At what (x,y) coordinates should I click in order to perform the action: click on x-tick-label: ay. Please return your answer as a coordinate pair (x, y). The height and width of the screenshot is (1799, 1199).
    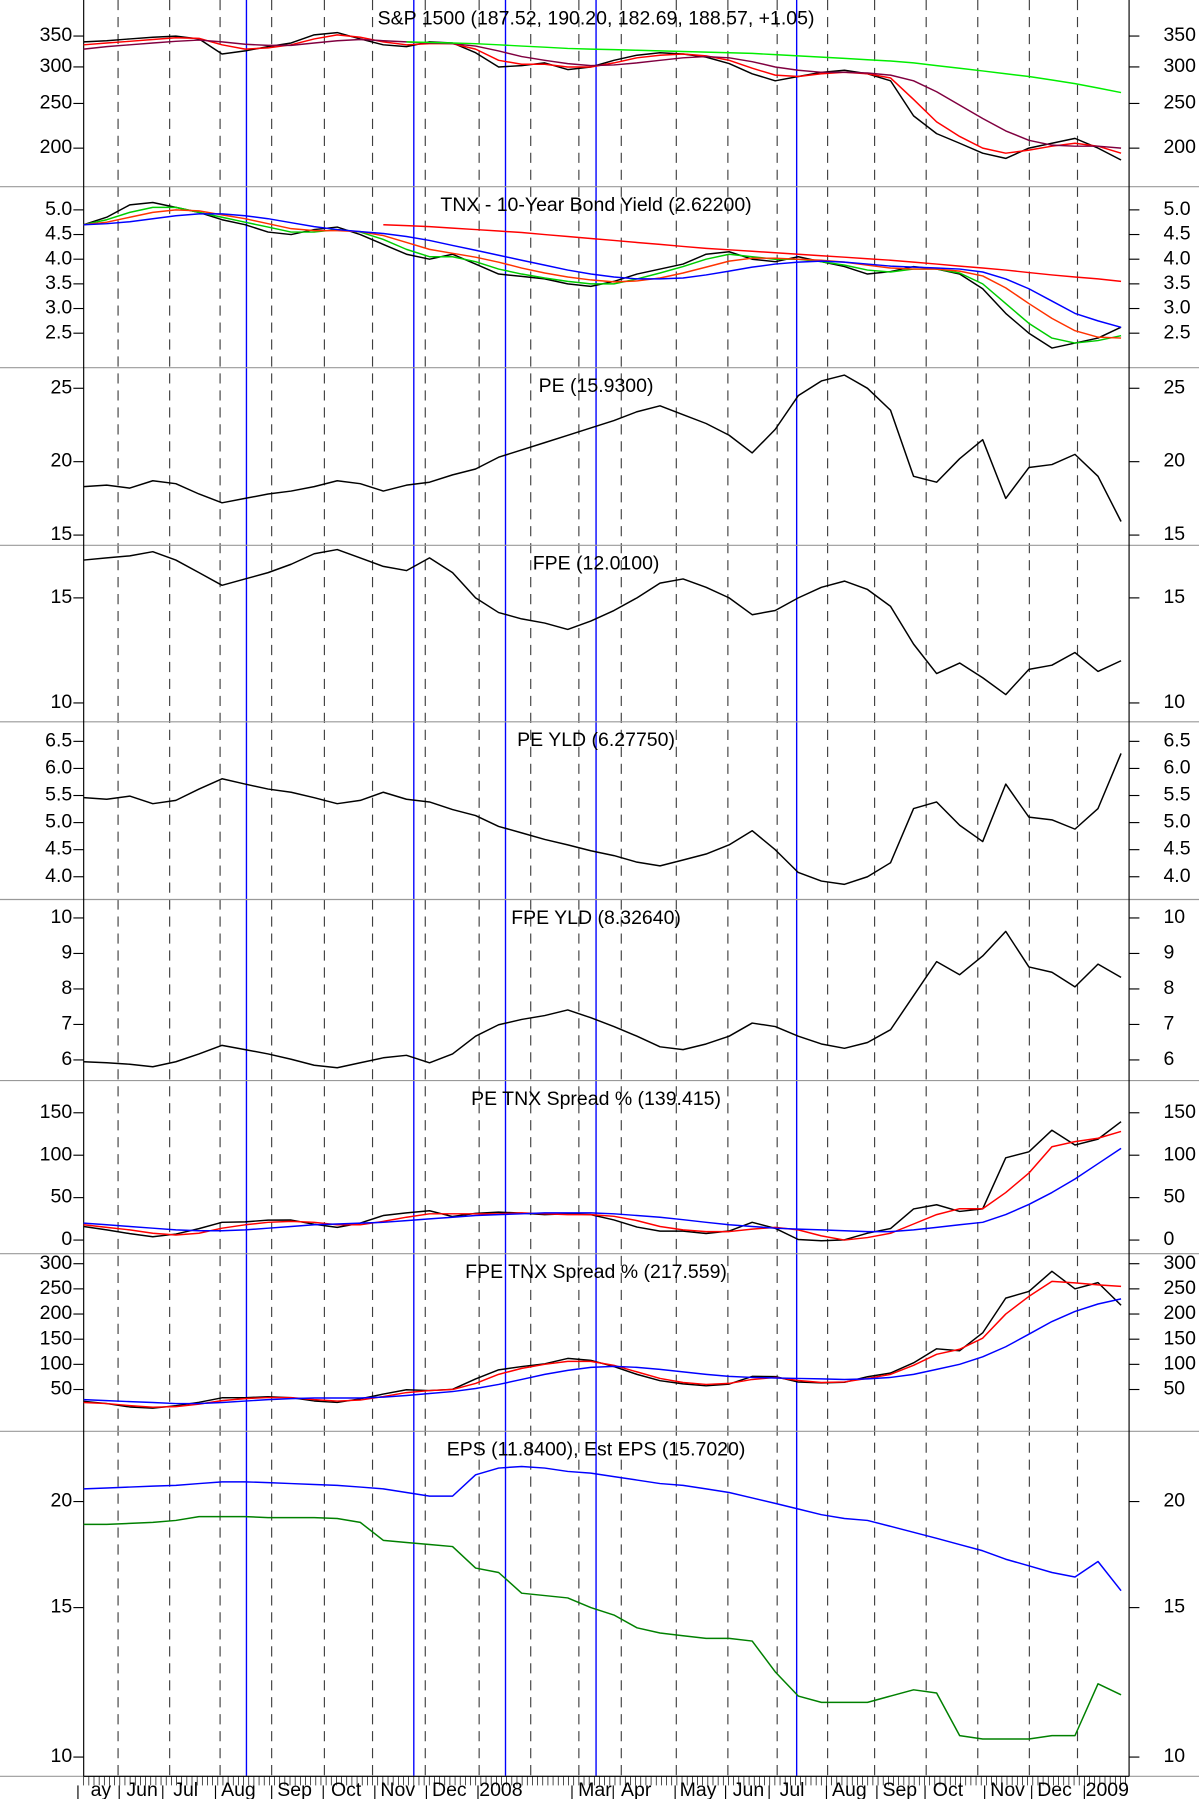
    Looking at the image, I should click on (101, 1789).